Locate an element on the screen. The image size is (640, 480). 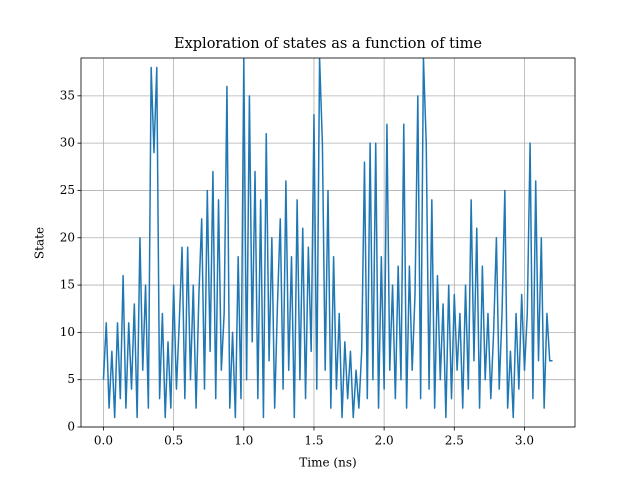
y-tick-label: 10 is located at coordinates (67, 332).